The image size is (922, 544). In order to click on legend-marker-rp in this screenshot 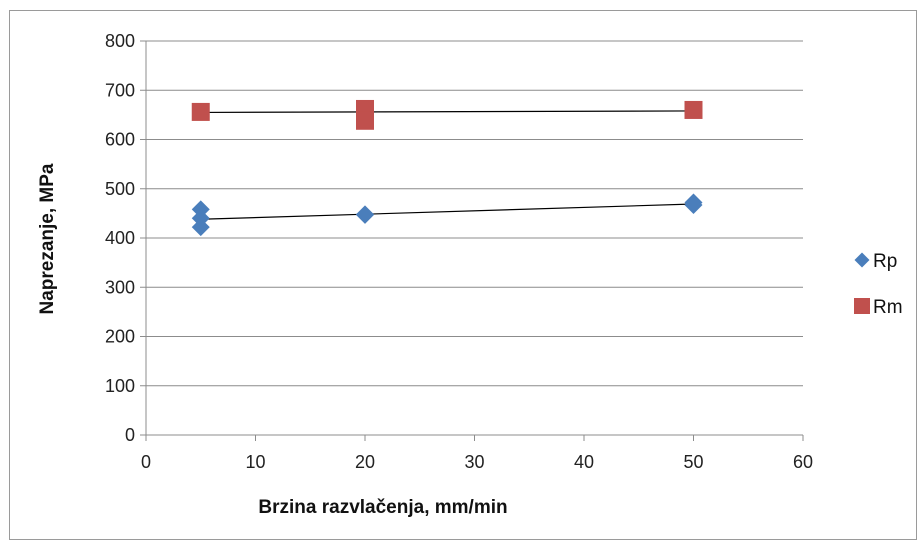, I will do `click(862, 260)`.